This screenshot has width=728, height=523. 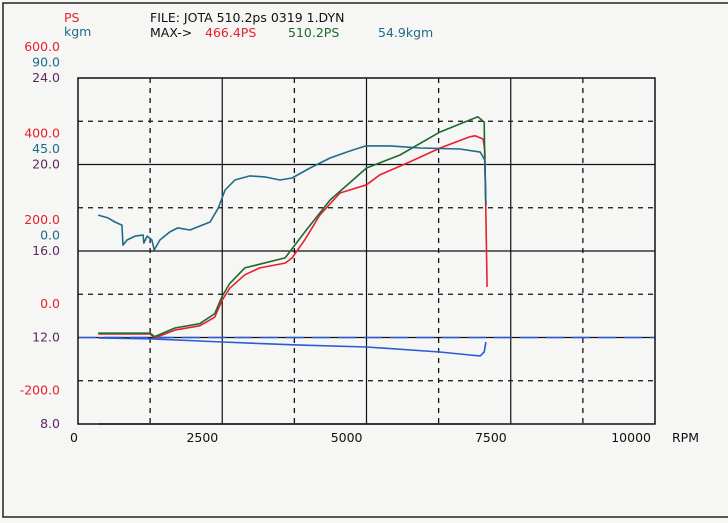 What do you see at coordinates (46, 77) in the screenshot?
I see `aux-tick-label: 24.0` at bounding box center [46, 77].